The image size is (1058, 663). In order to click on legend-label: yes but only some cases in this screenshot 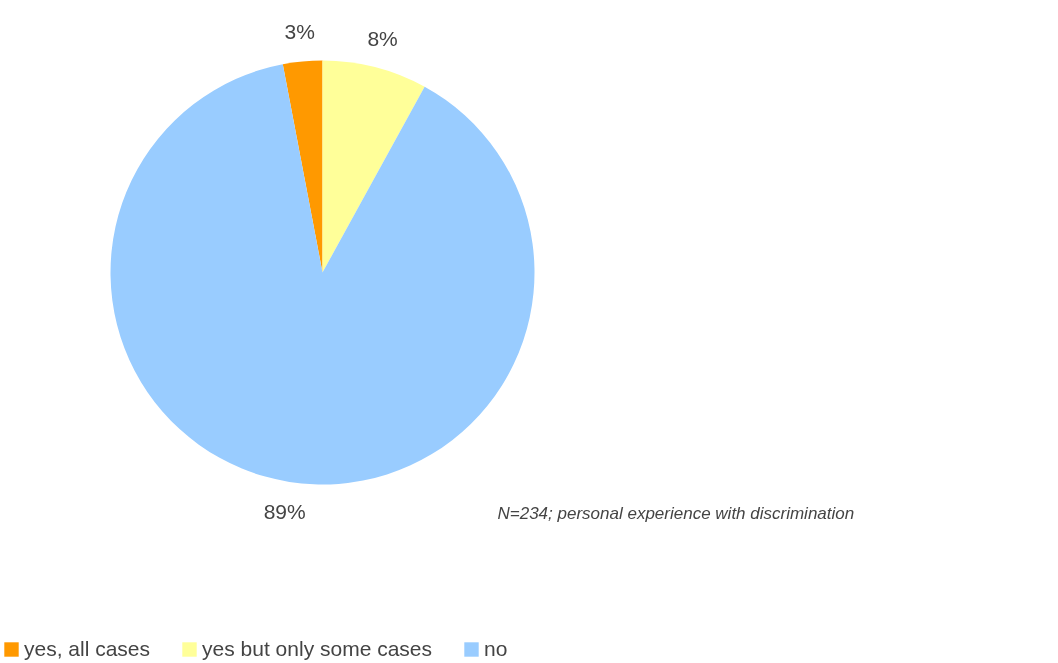, I will do `click(317, 649)`.